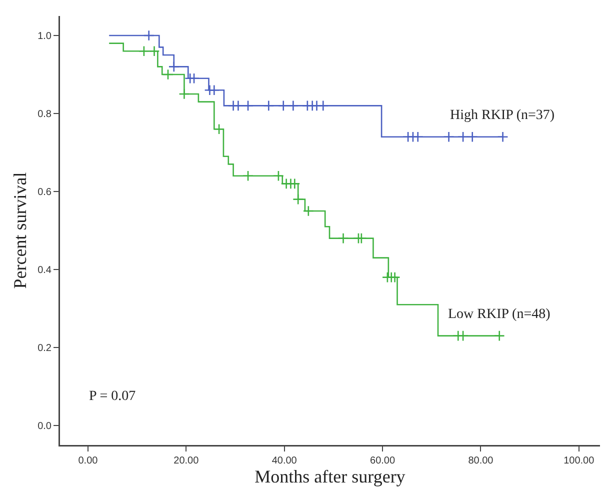  I want to click on x-tick-label: 40.00, so click(285, 461).